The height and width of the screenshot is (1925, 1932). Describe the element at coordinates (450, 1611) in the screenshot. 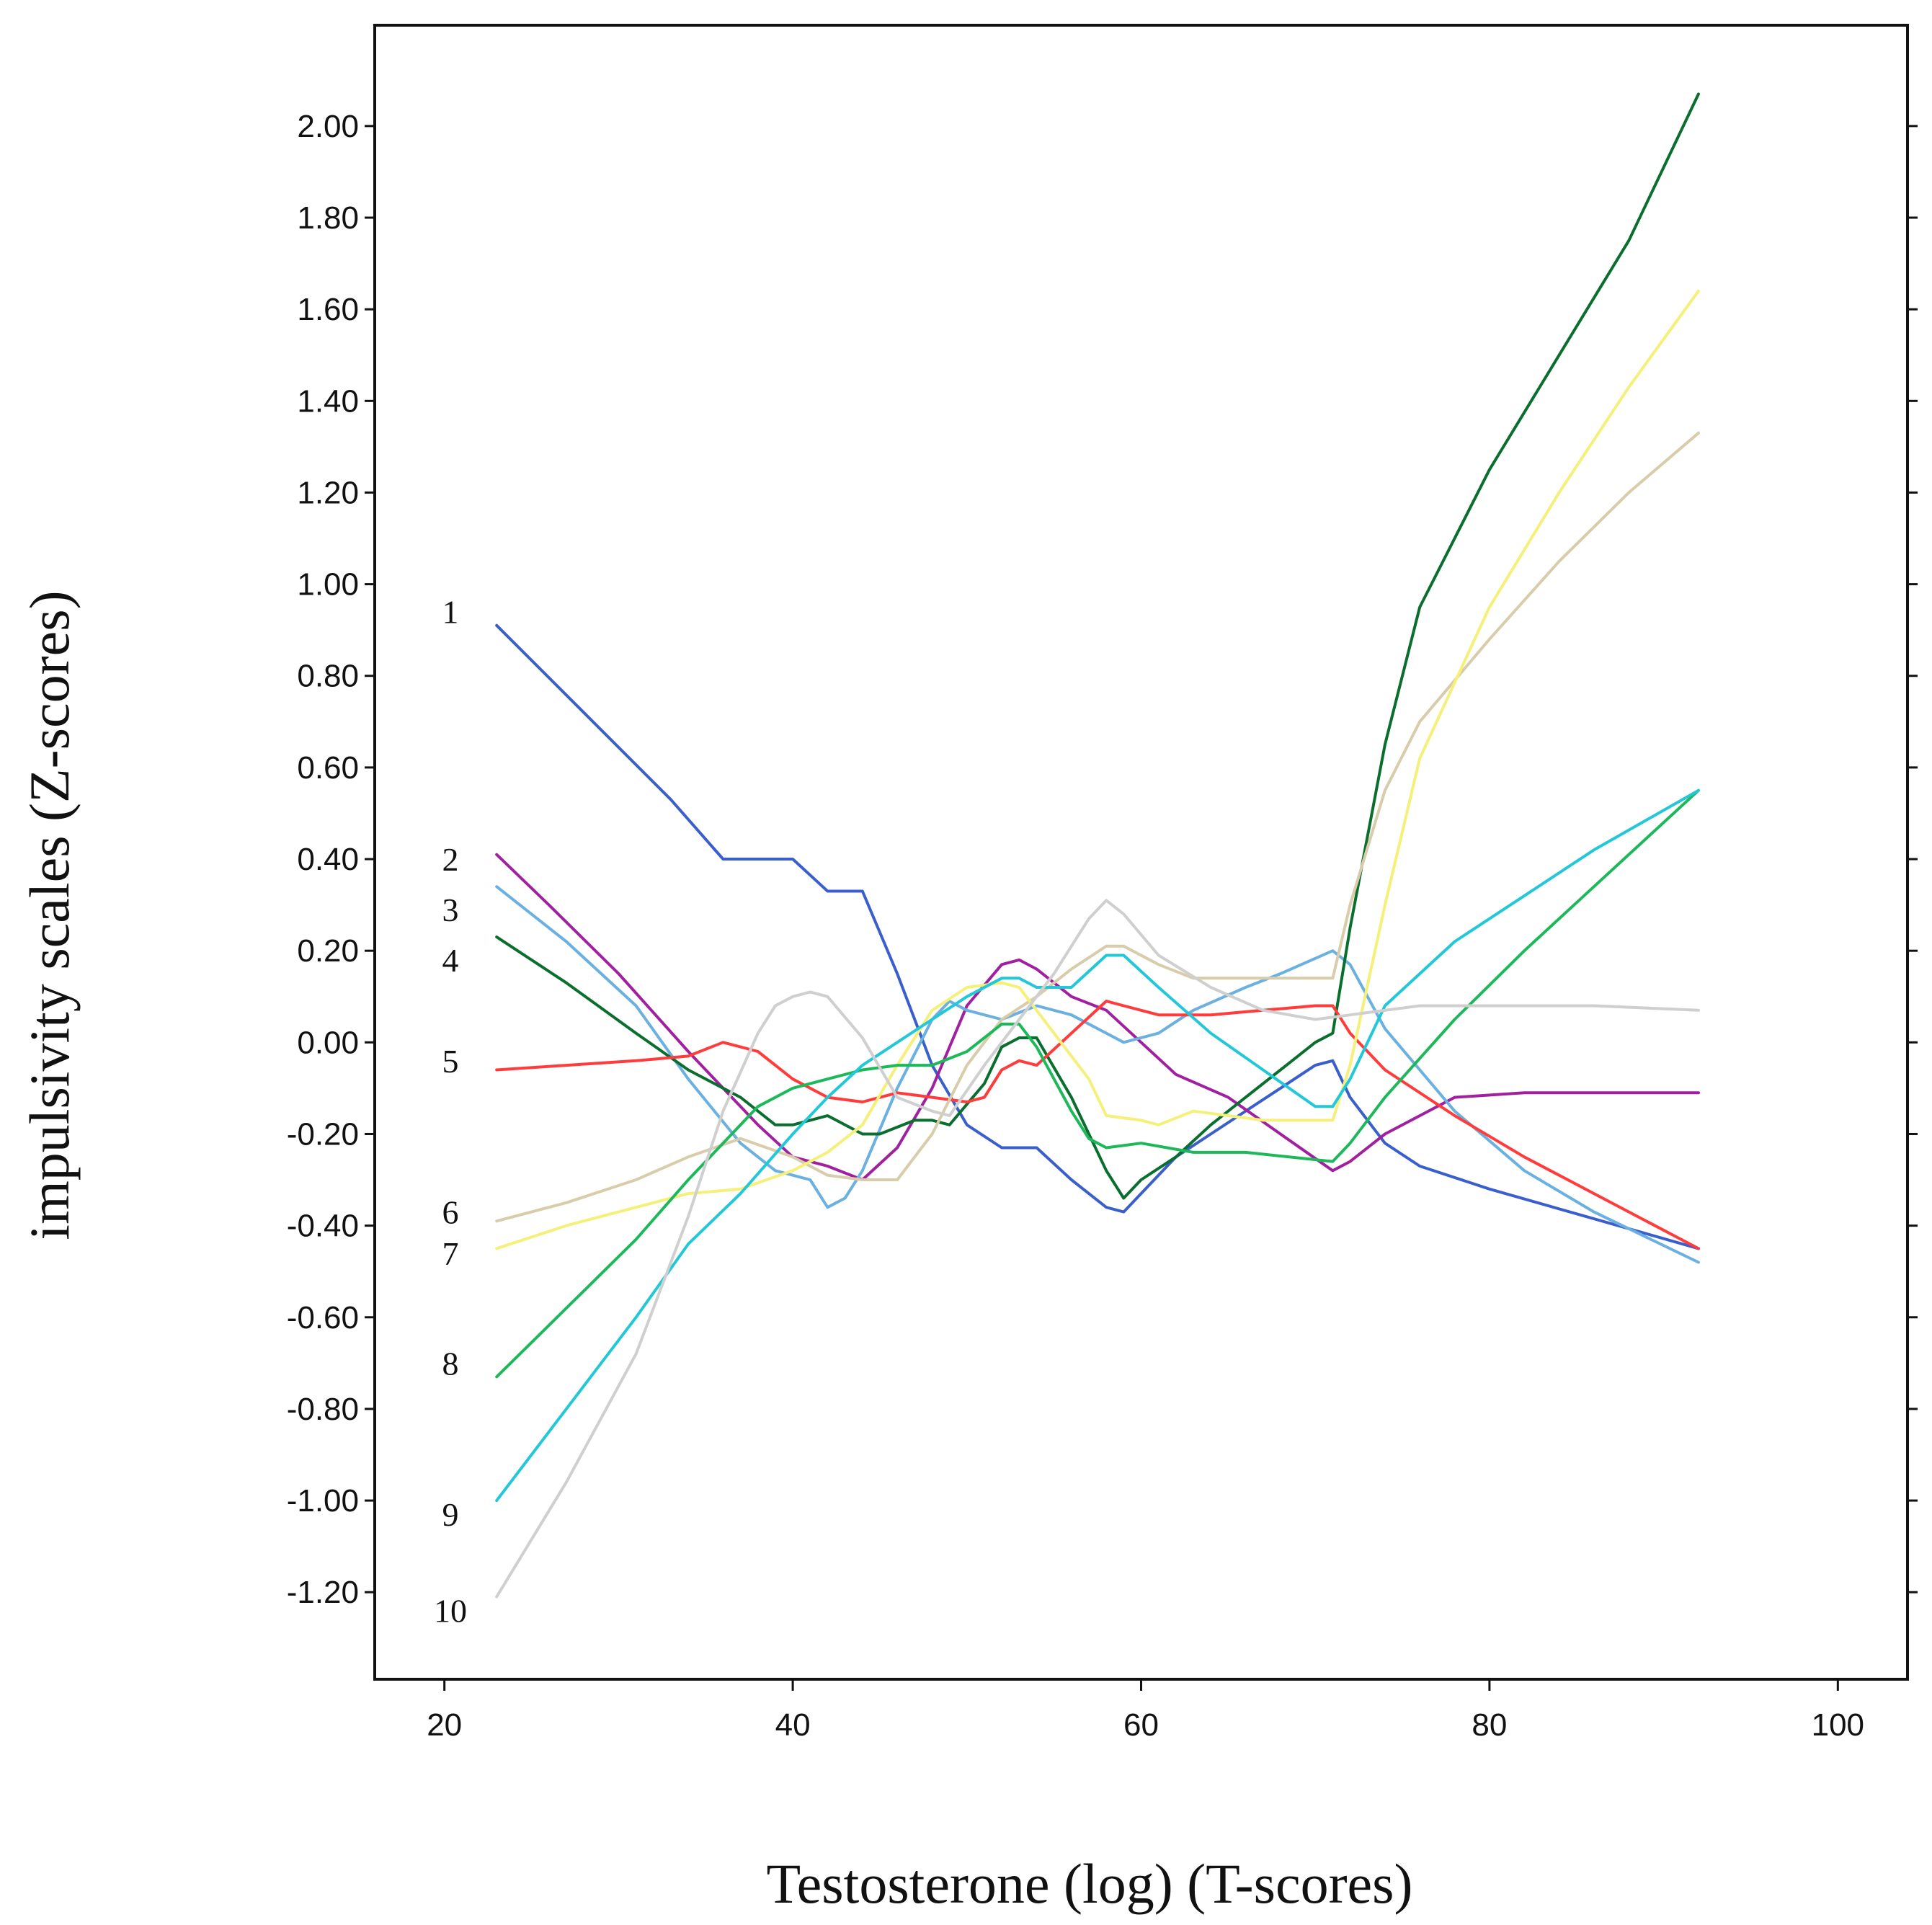

I see `series-label-10: 10` at that location.